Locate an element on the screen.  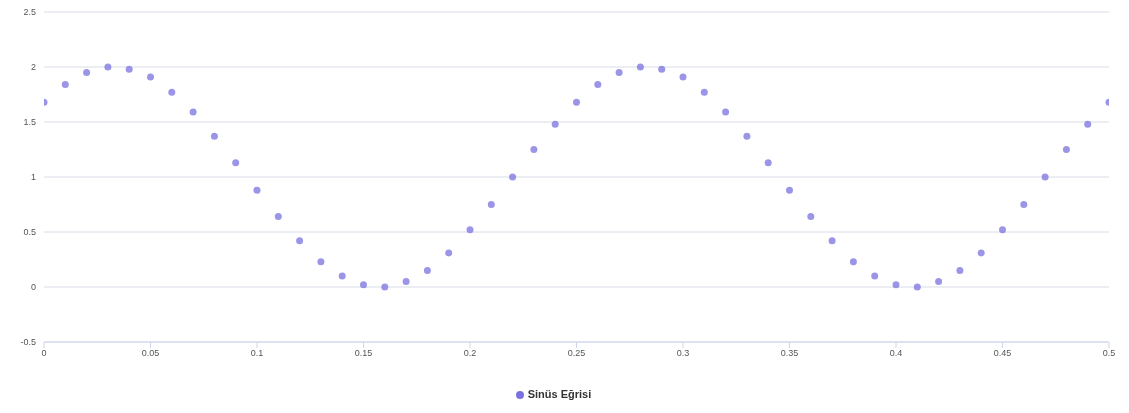
y-tick-label: 0.5 is located at coordinates (29, 232).